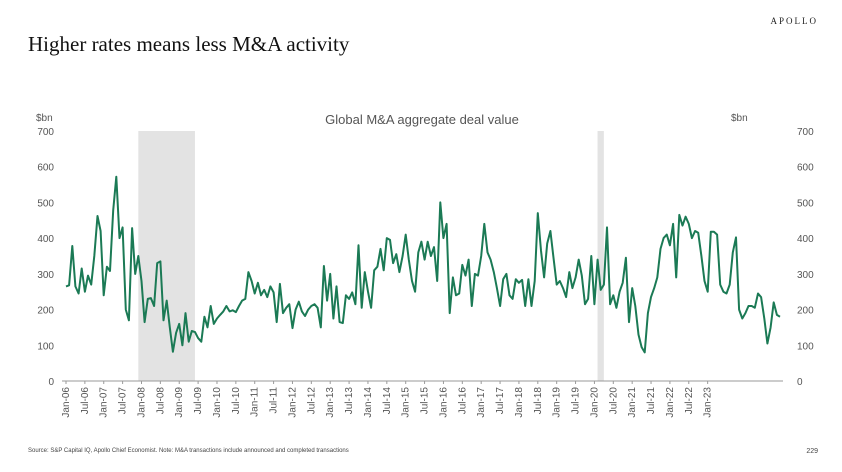 The width and height of the screenshot is (842, 472). Describe the element at coordinates (198, 401) in the screenshot. I see `x-tick-label: Jul-09` at that location.